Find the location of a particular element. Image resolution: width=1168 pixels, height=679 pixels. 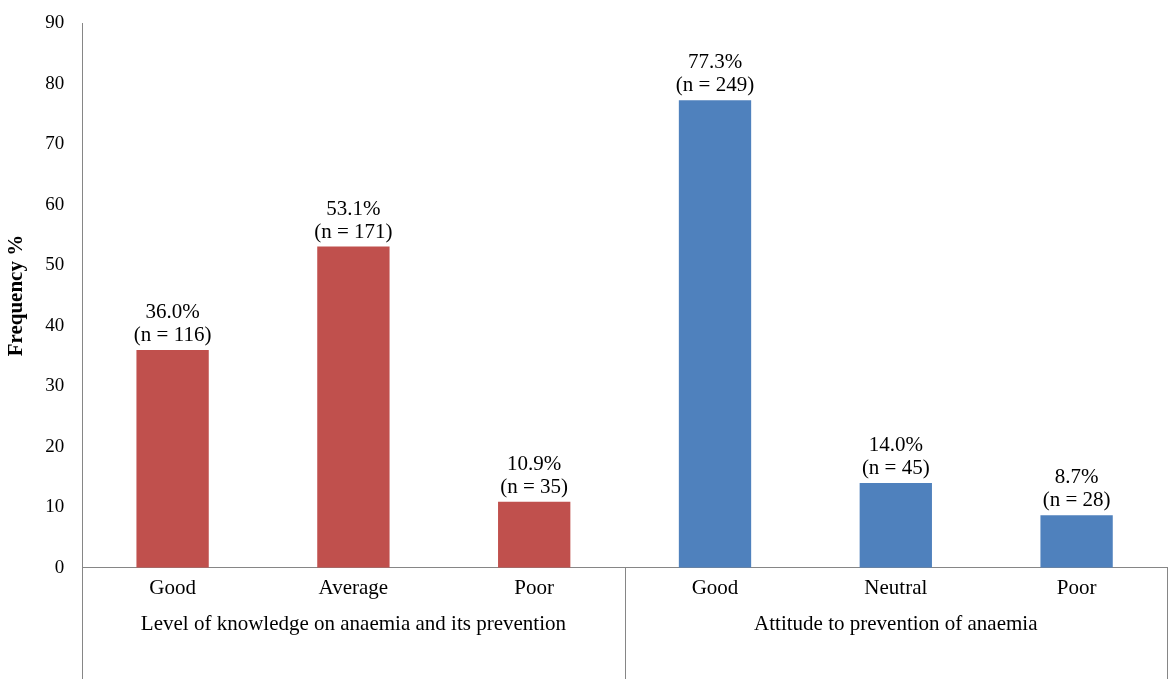

data-label: 36.0% (n = 116) is located at coordinates (172, 323).